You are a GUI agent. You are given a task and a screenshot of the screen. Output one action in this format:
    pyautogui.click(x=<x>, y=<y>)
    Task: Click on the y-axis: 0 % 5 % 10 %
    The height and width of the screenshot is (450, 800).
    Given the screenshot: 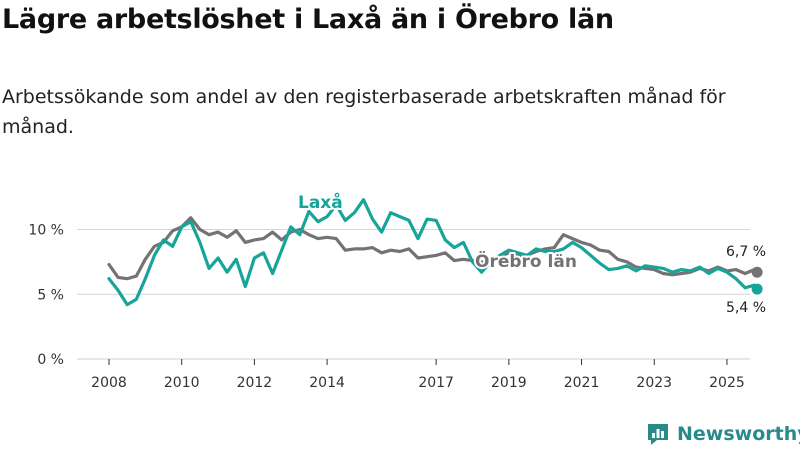 What is the action you would take?
    pyautogui.click(x=46, y=296)
    